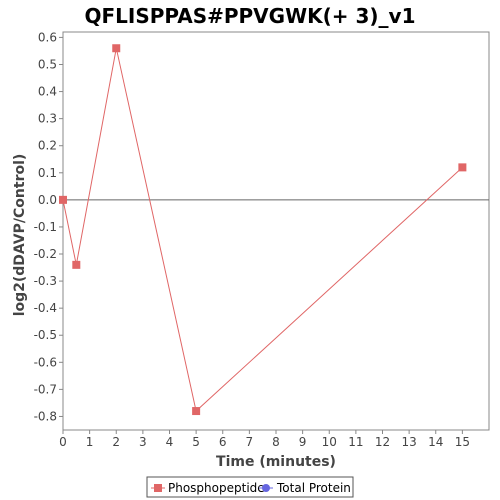  Describe the element at coordinates (45, 335) in the screenshot. I see `y-tick-label: -0.5` at that location.